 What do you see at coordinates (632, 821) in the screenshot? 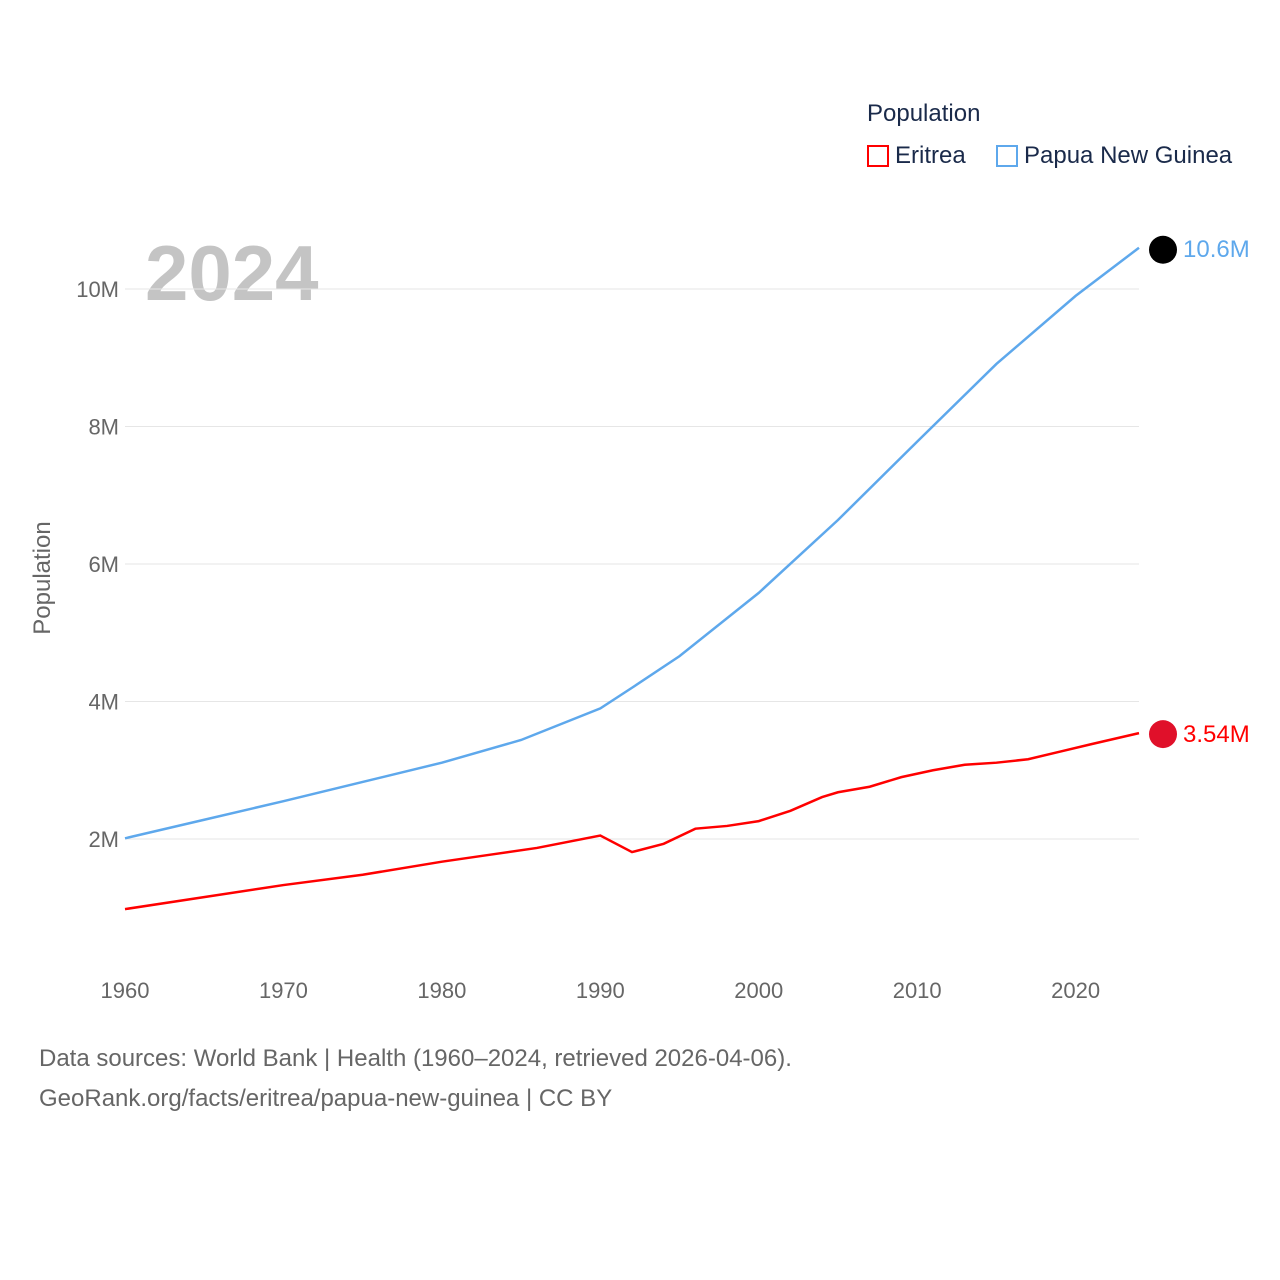
I see `series-line-eritrea` at bounding box center [632, 821].